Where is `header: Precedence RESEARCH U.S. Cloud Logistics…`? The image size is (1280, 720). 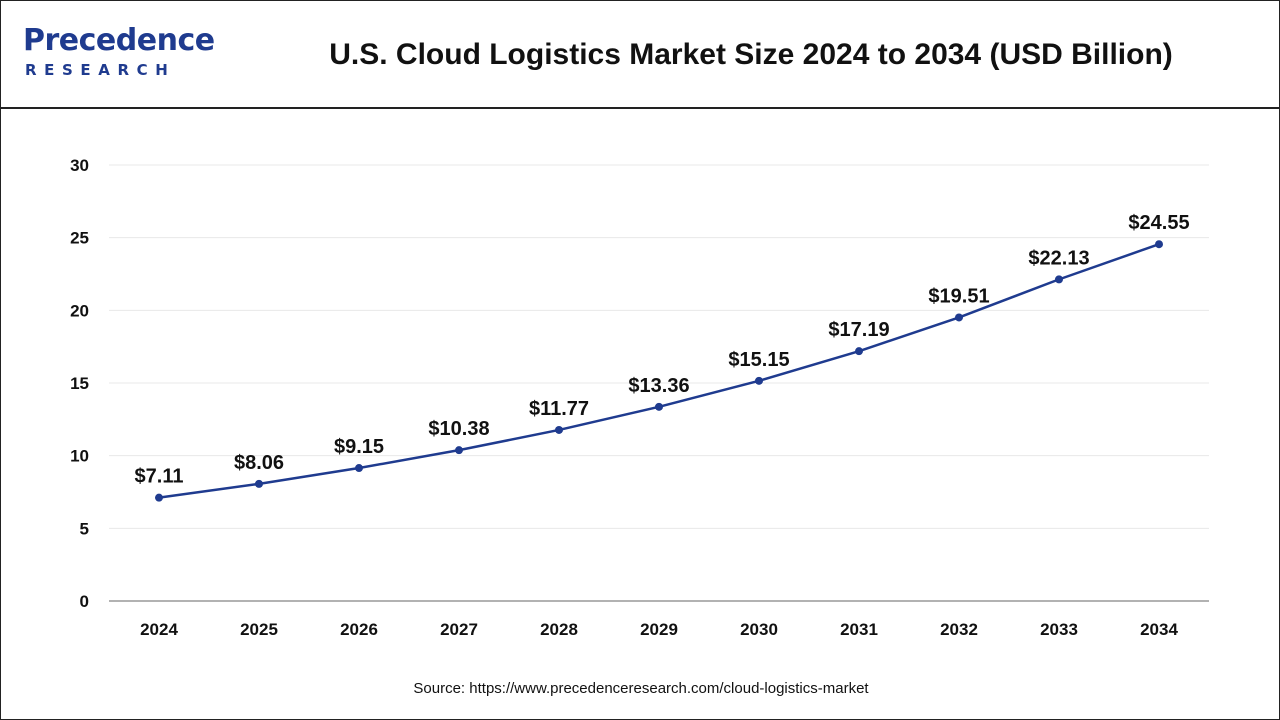 header: Precedence RESEARCH U.S. Cloud Logistics… is located at coordinates (640, 55).